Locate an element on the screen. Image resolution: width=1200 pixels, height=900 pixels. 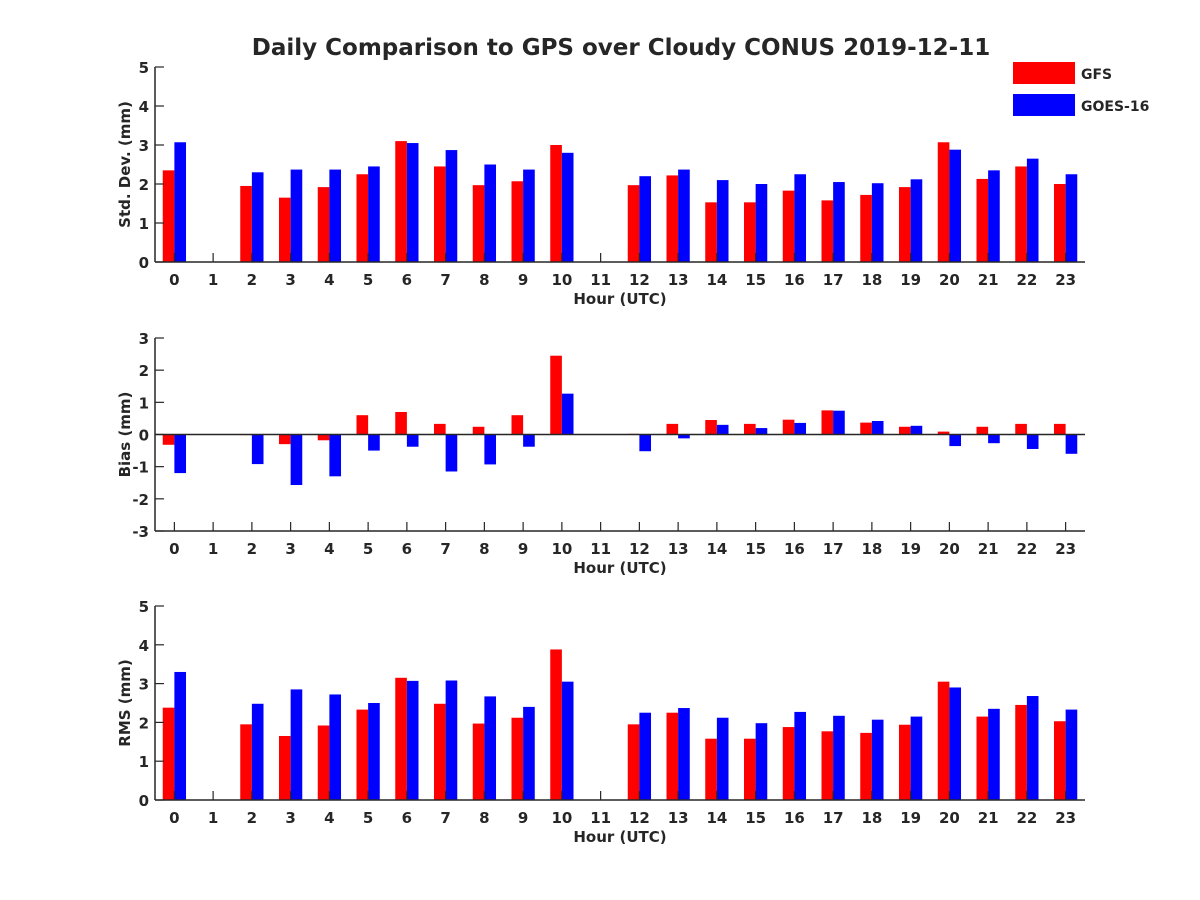
x-tick-label-std-5: 5 is located at coordinates (368, 280).